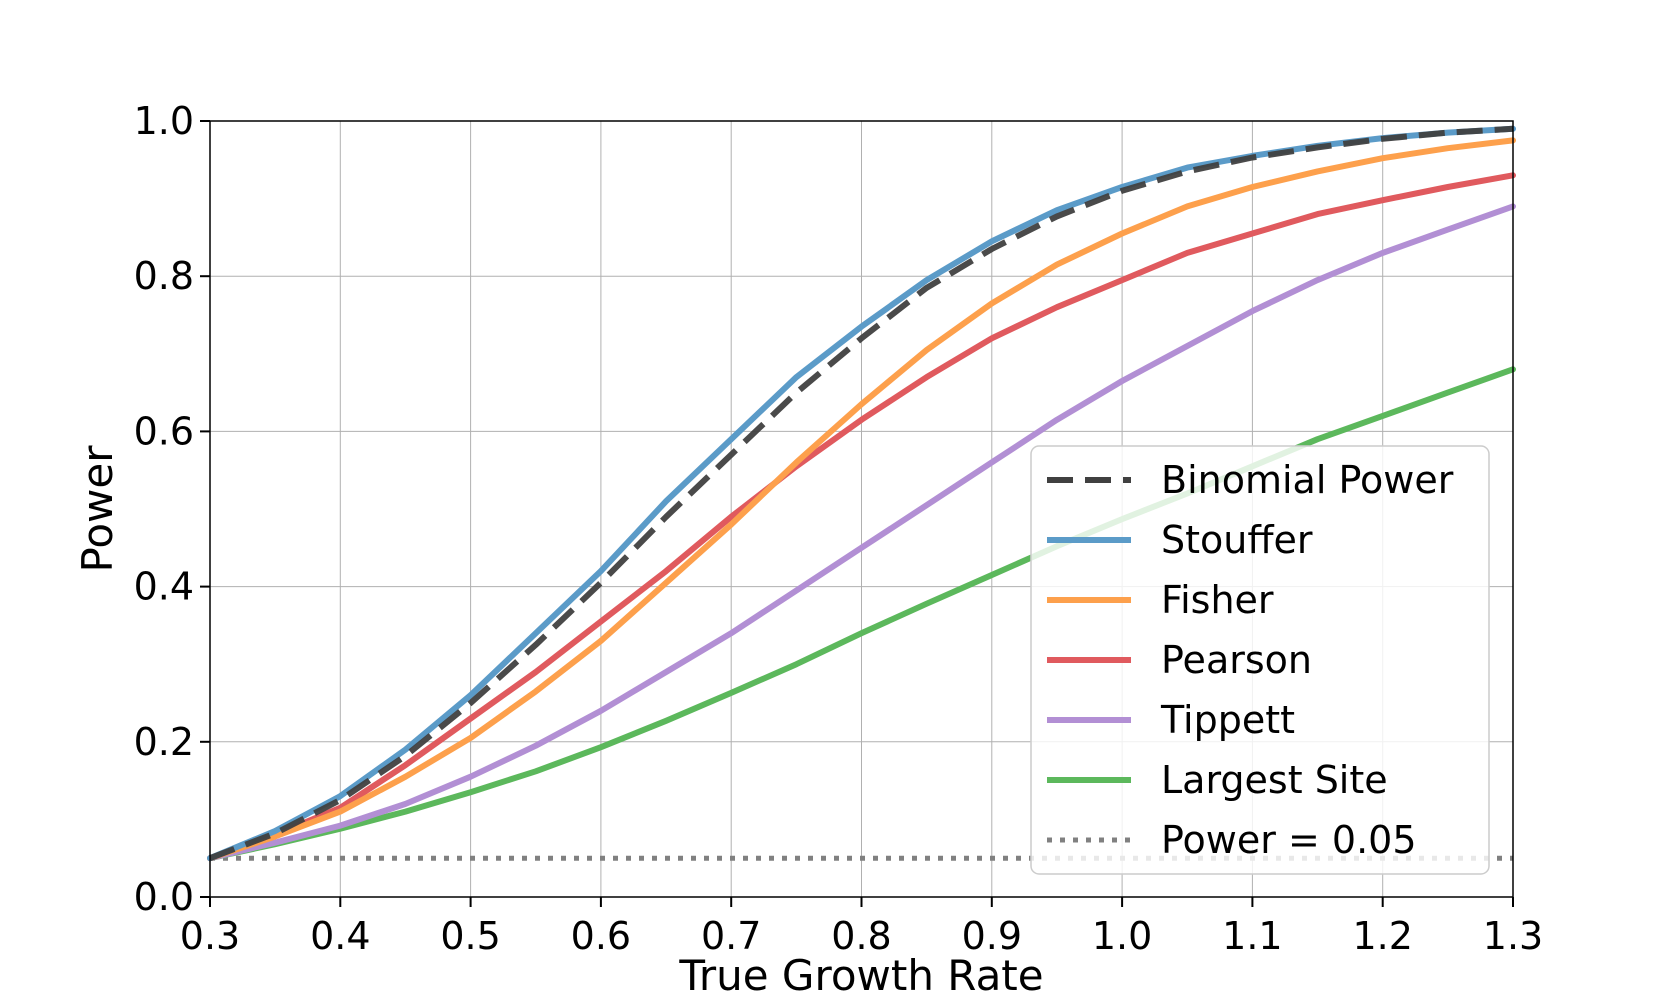 This screenshot has height=997, width=1661. I want to click on y-tick-label: 1.0, so click(164, 121).